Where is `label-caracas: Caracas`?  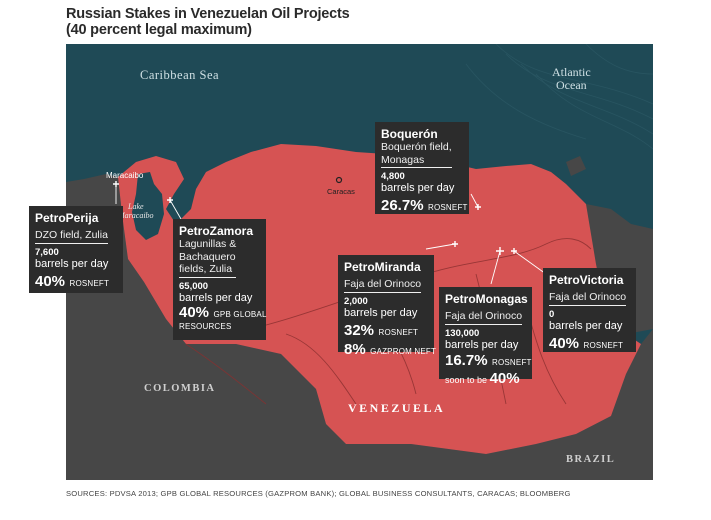 label-caracas: Caracas is located at coordinates (341, 191).